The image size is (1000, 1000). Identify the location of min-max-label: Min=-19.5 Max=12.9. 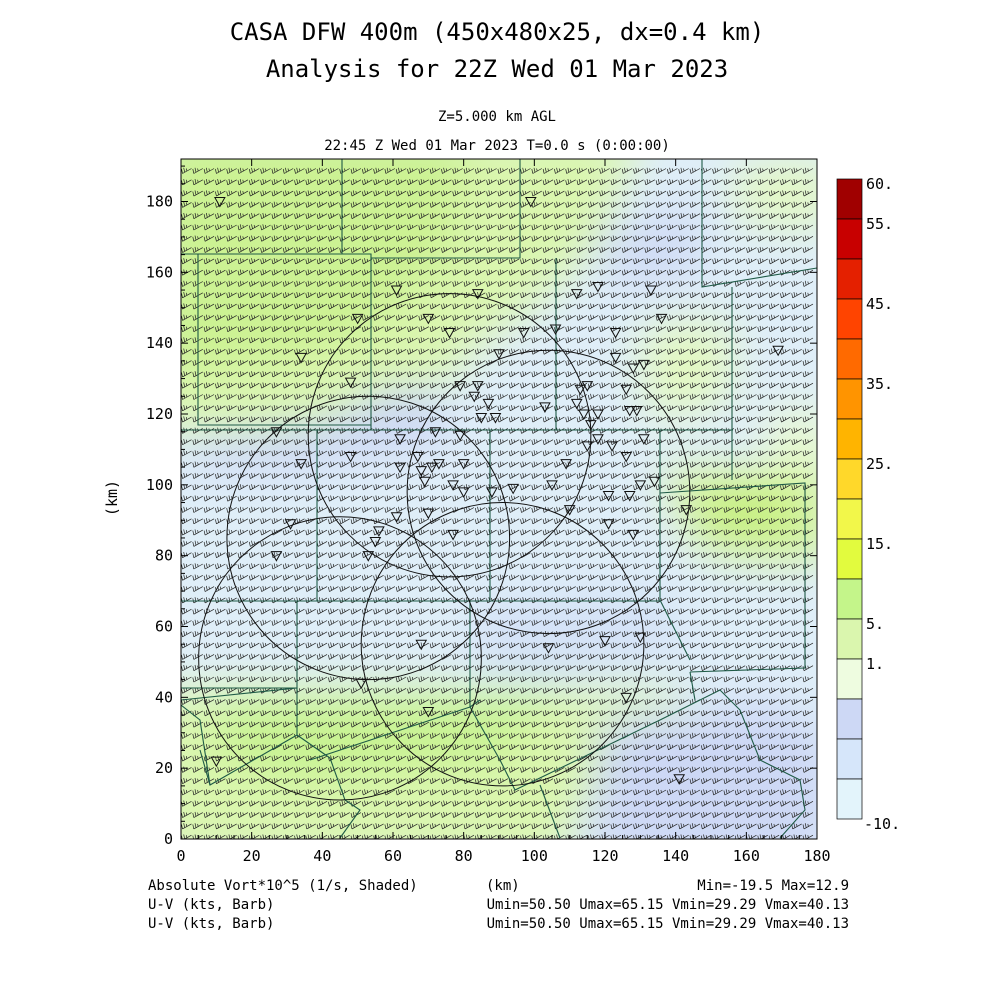
(773, 886).